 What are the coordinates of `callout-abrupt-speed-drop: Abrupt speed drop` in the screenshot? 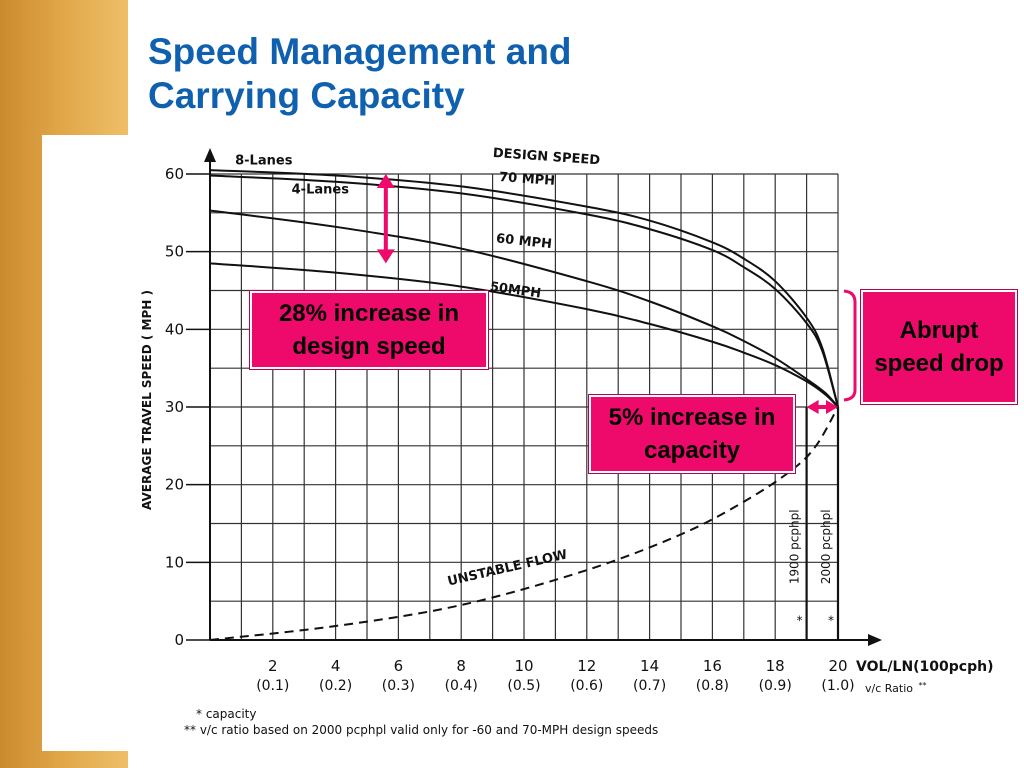 It's located at (939, 347).